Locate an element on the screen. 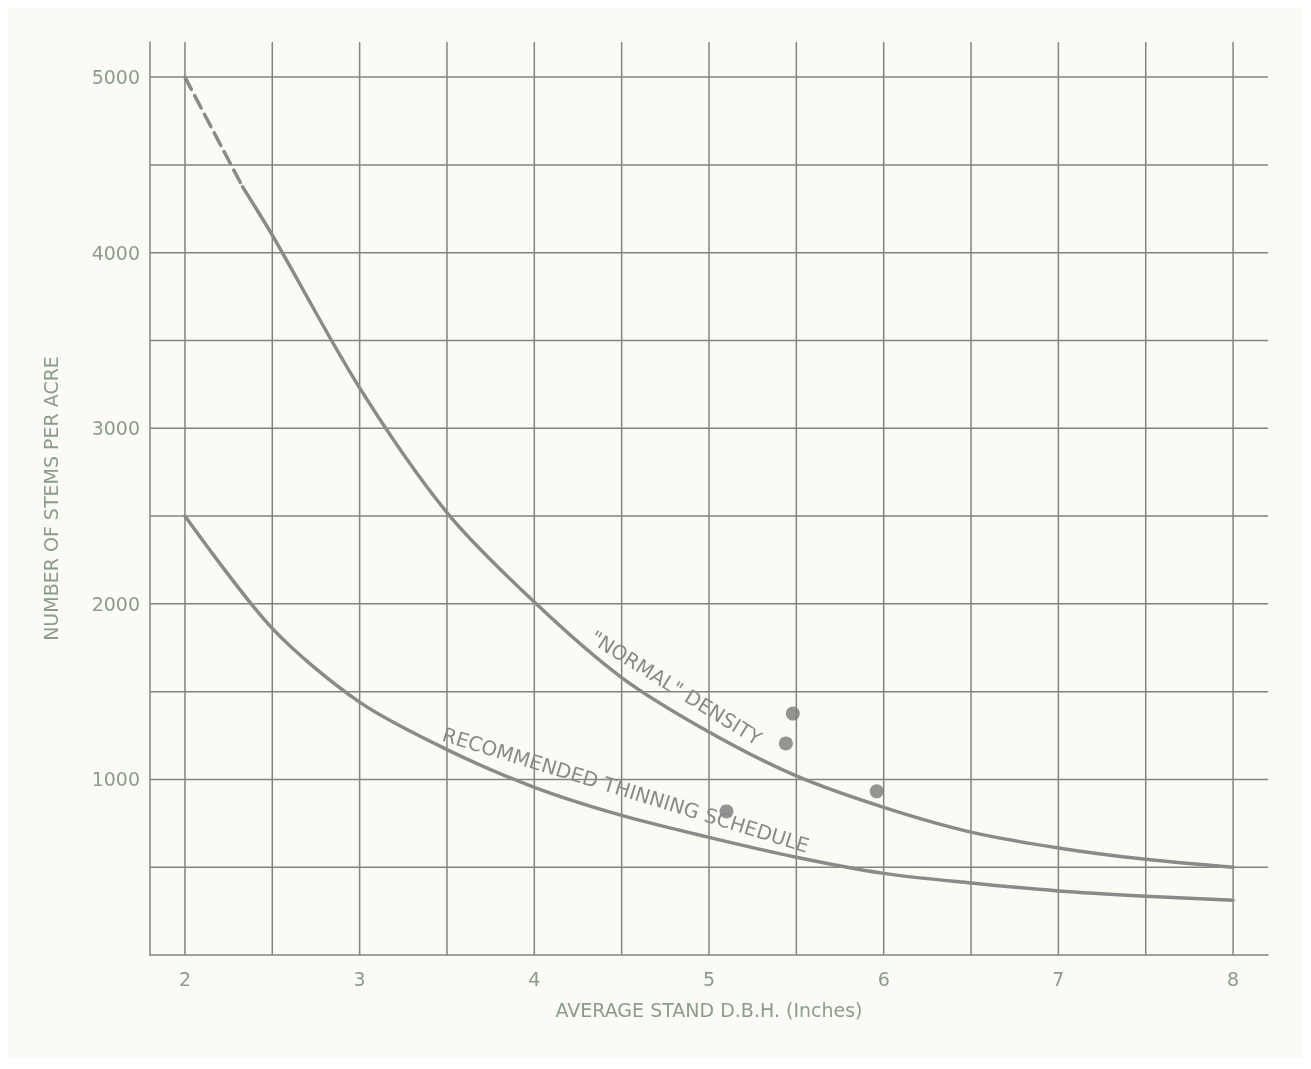 The height and width of the screenshot is (1069, 1311). x-tick-label: 3 is located at coordinates (359, 978).